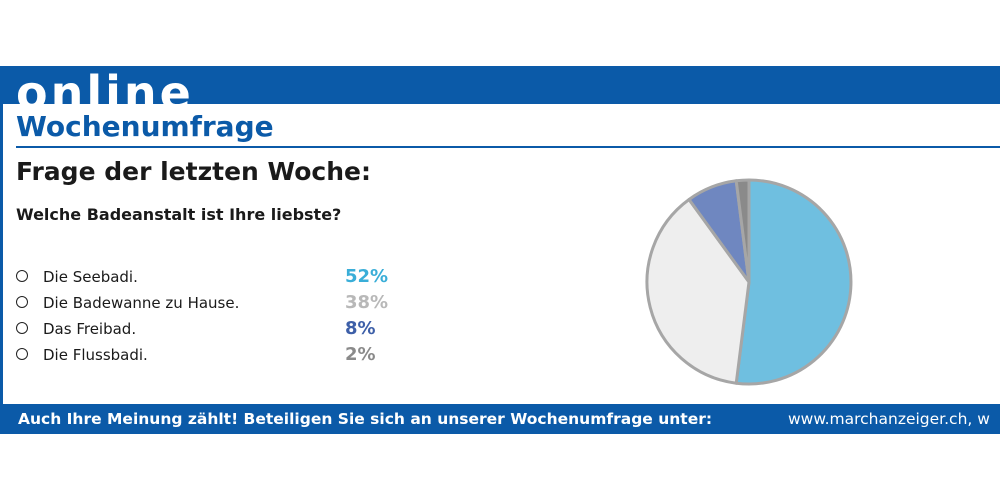  I want to click on answer-label: Die Badewanne zu Hause., so click(141, 303).